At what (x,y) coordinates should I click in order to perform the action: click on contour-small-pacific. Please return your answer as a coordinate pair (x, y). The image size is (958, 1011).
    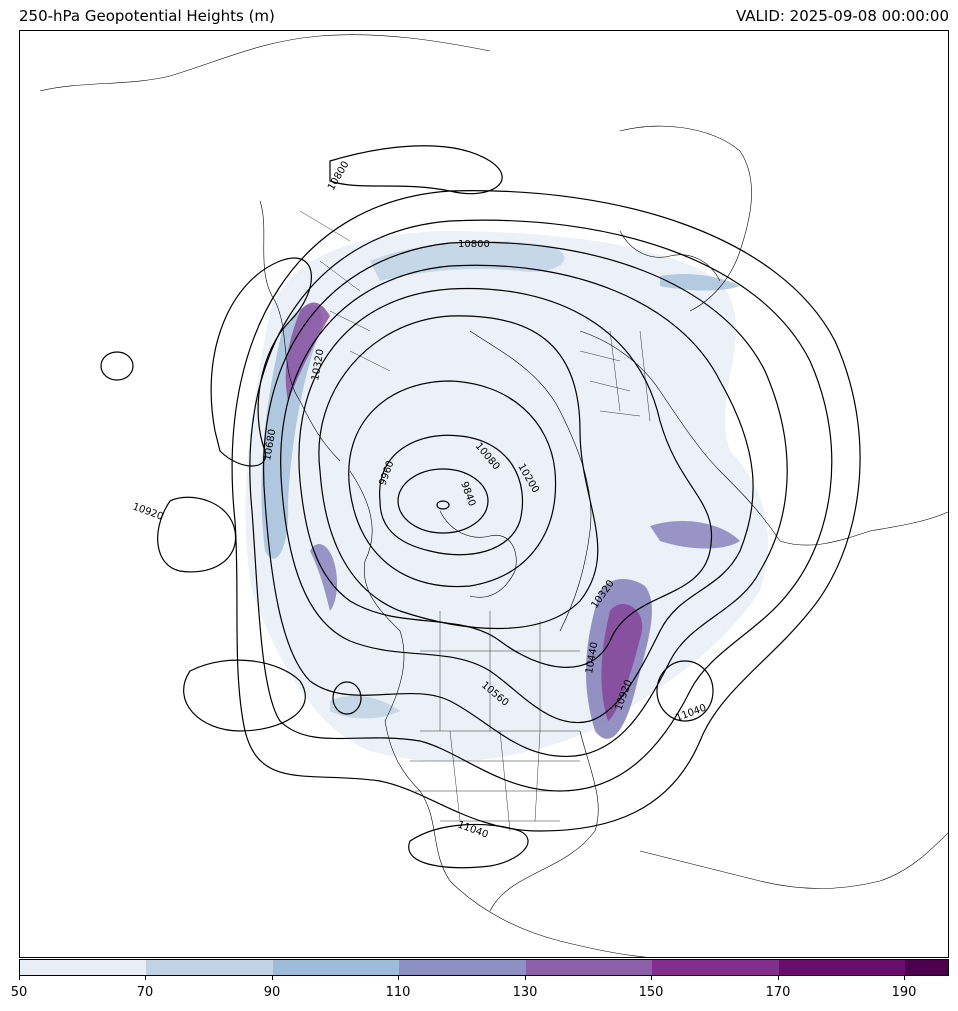
    Looking at the image, I should click on (347, 698).